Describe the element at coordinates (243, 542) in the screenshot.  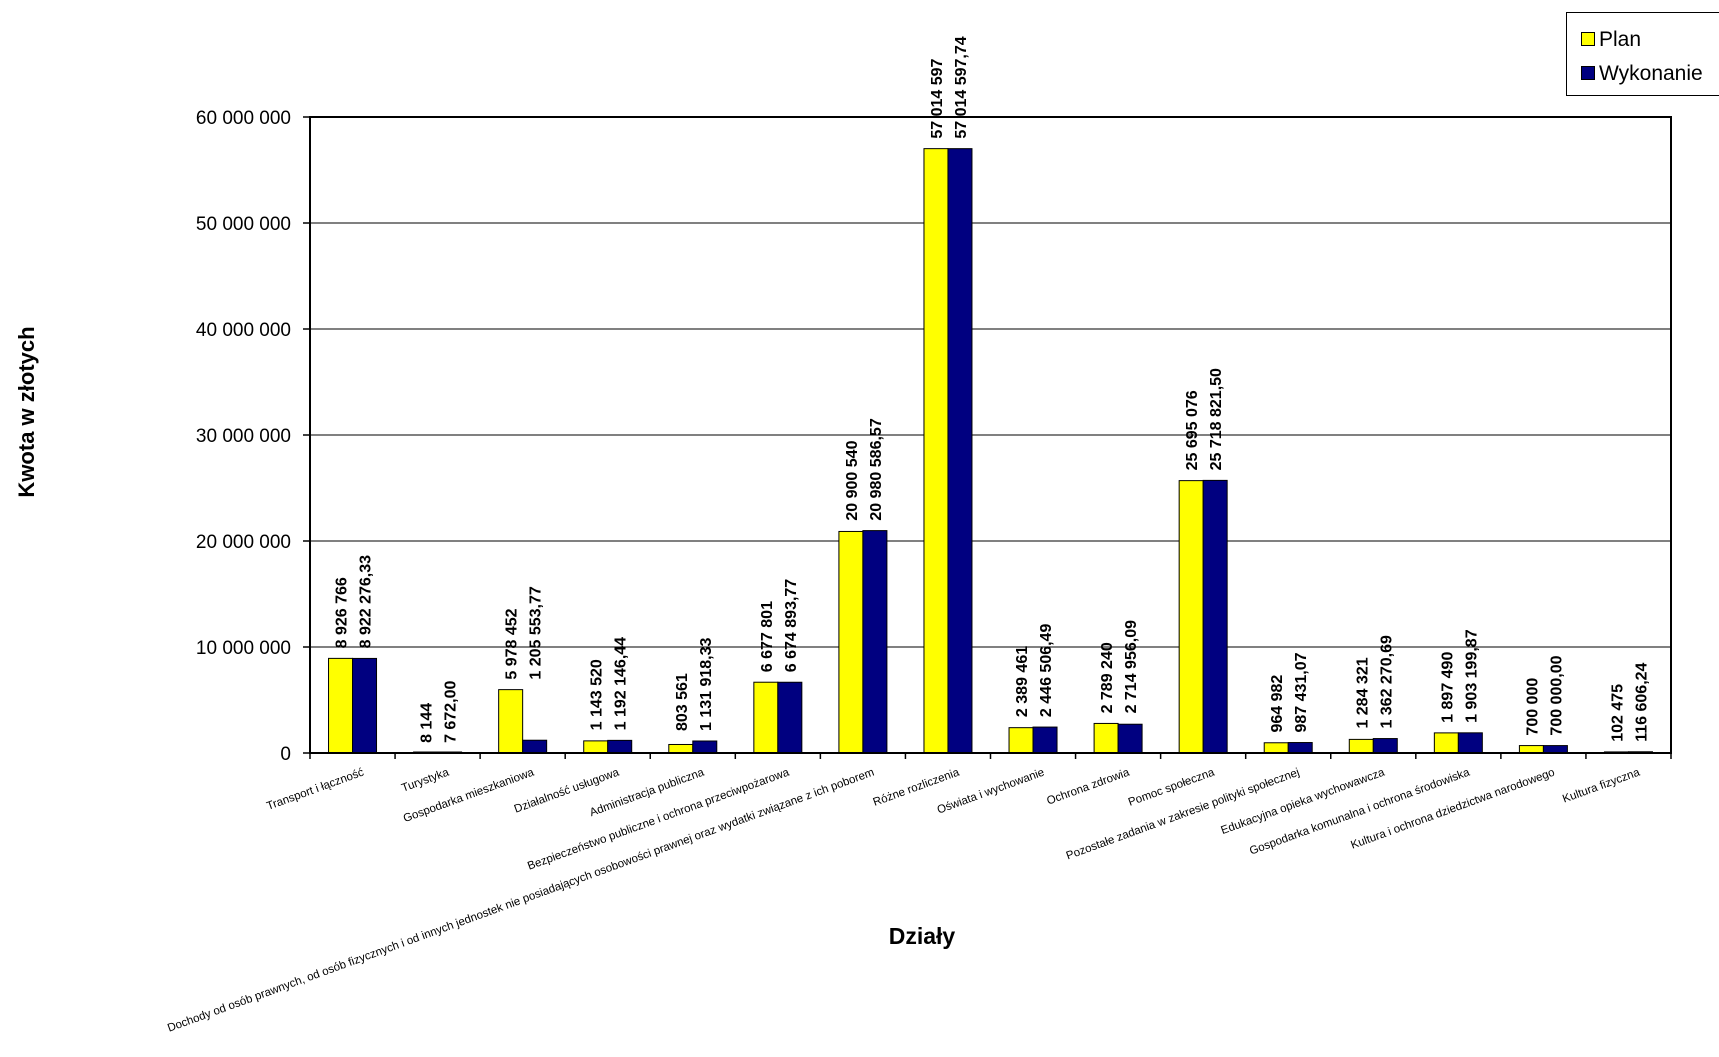
I see `y-tick-label: 20 000 000` at that location.